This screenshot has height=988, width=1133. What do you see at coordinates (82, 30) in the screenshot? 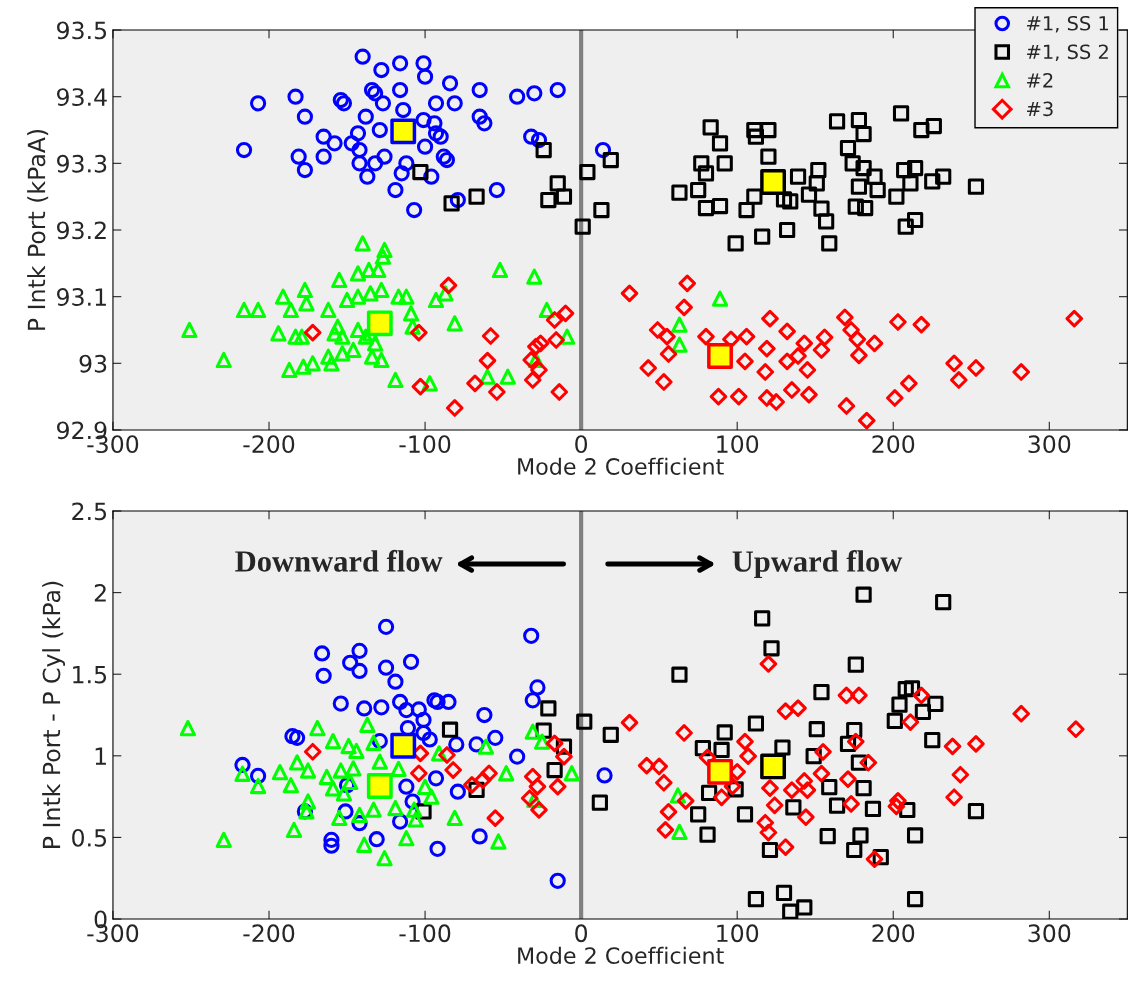
I see `y-tick-label: 93.5` at bounding box center [82, 30].